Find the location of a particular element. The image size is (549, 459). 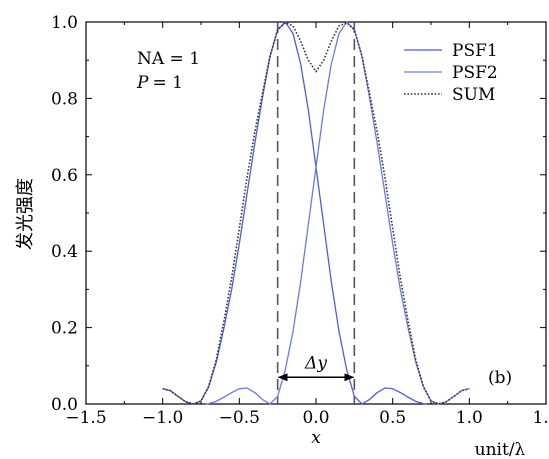

y-tick-label: 0.4 is located at coordinates (64, 252).